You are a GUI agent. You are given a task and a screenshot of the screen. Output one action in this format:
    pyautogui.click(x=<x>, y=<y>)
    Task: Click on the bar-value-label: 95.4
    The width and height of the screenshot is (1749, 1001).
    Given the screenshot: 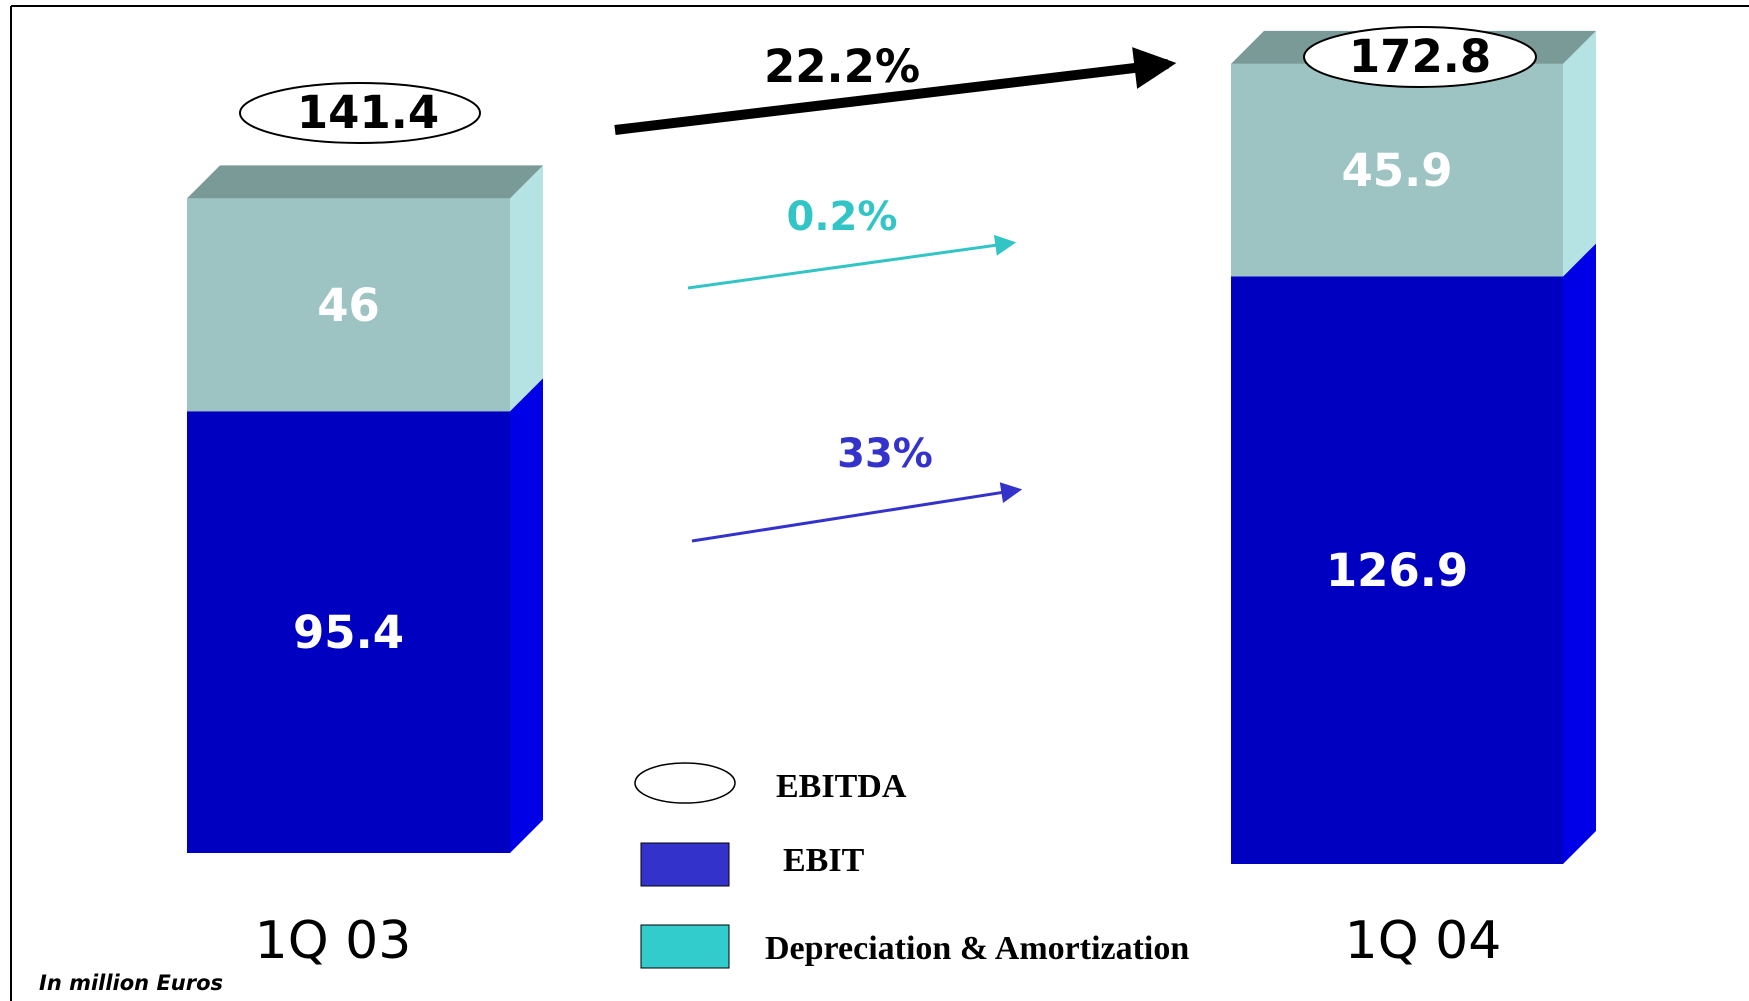 What is the action you would take?
    pyautogui.click(x=348, y=632)
    